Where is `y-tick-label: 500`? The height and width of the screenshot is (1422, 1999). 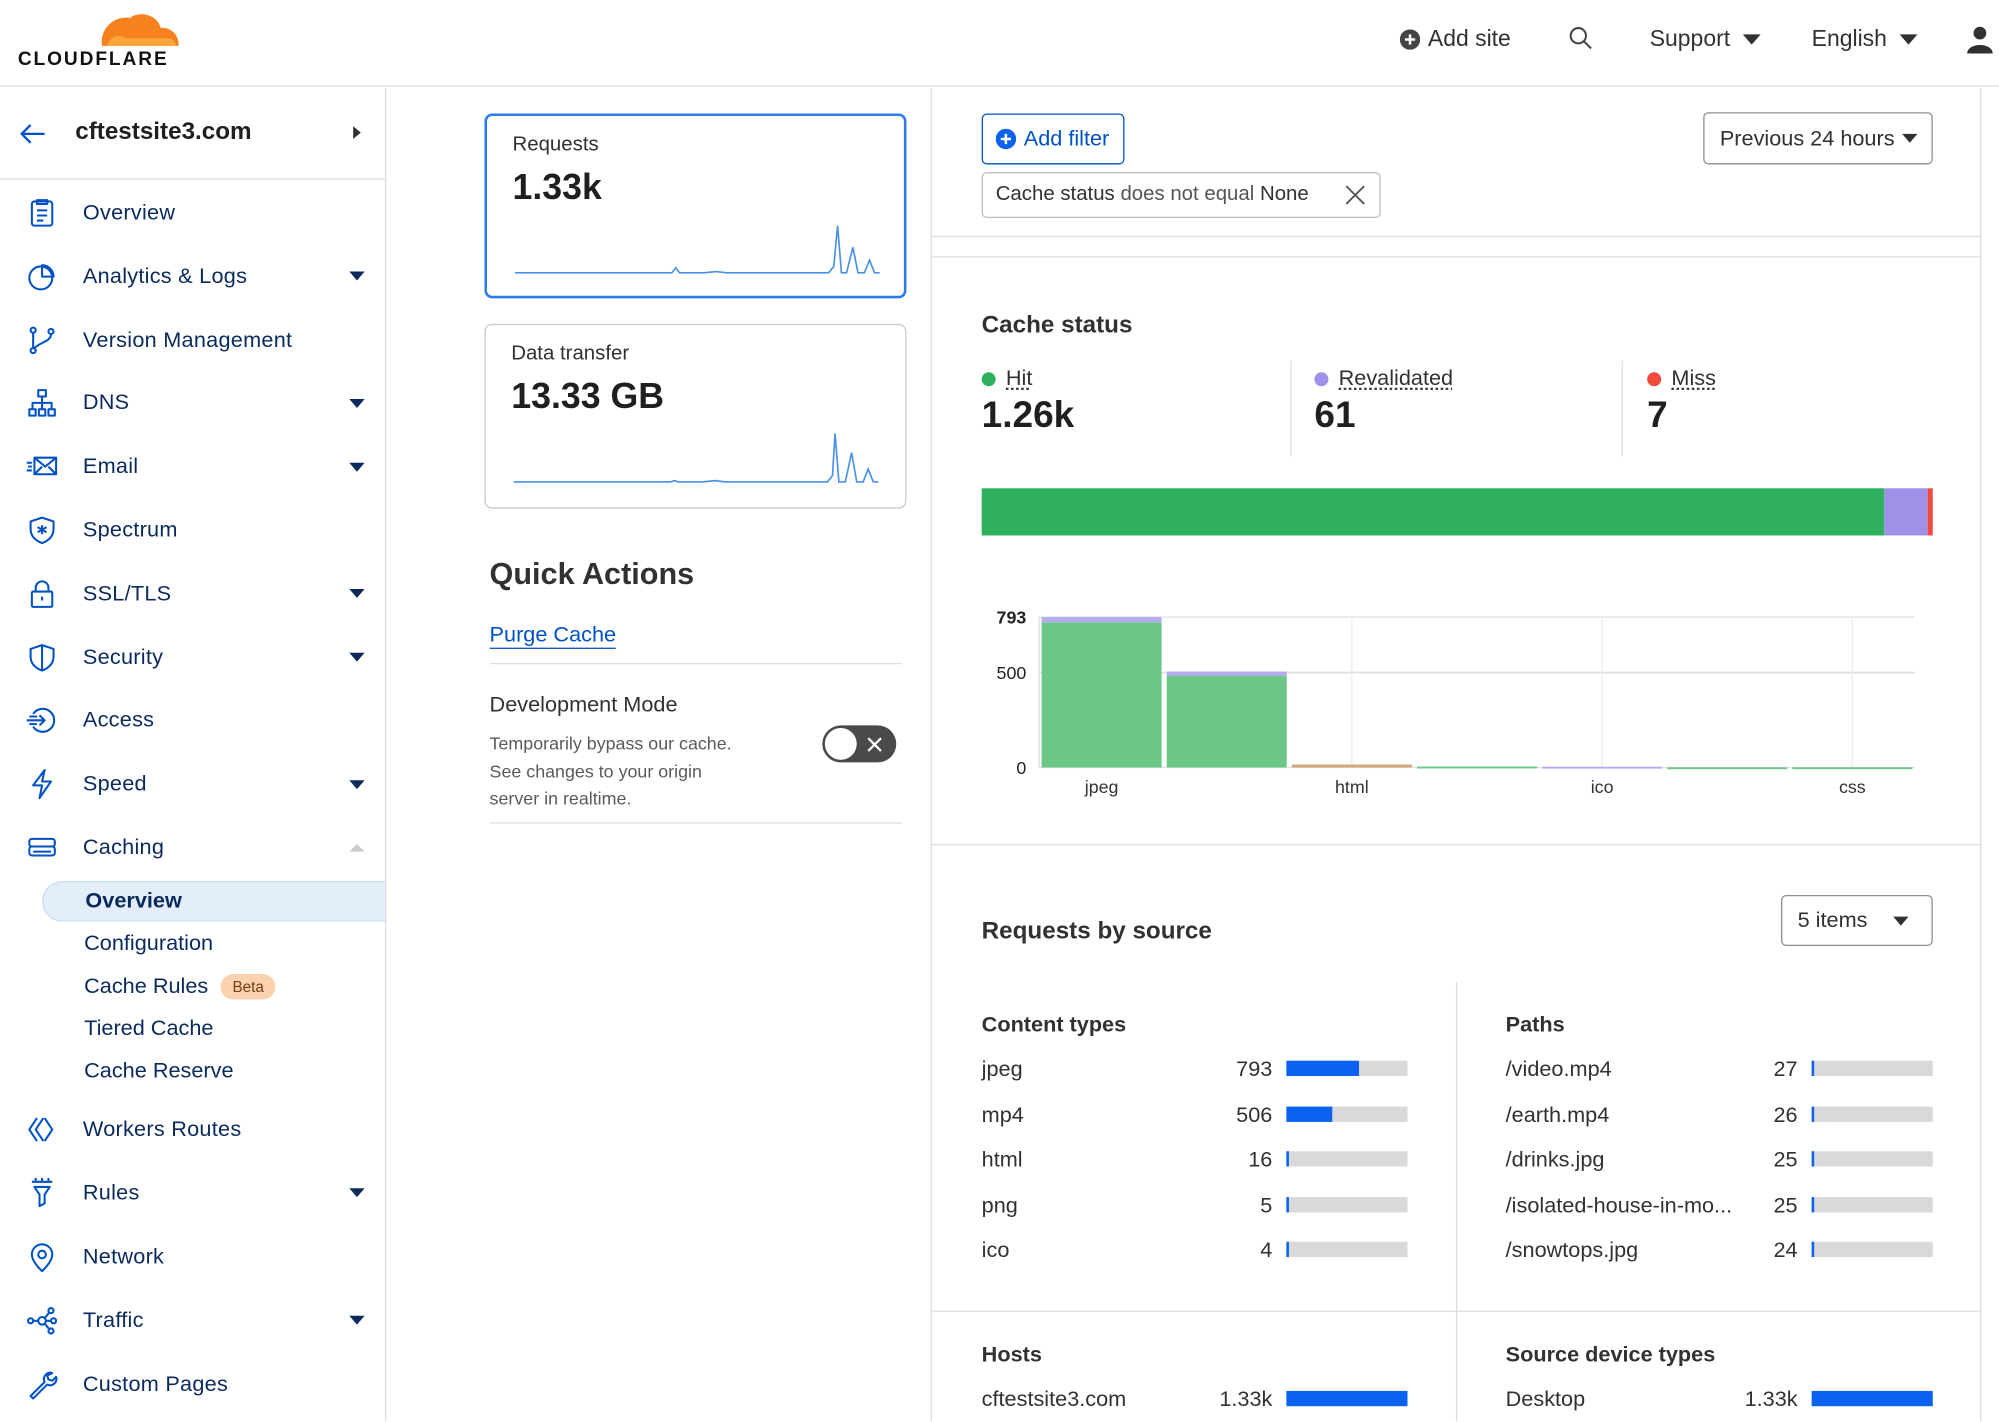
y-tick-label: 500 is located at coordinates (1012, 673).